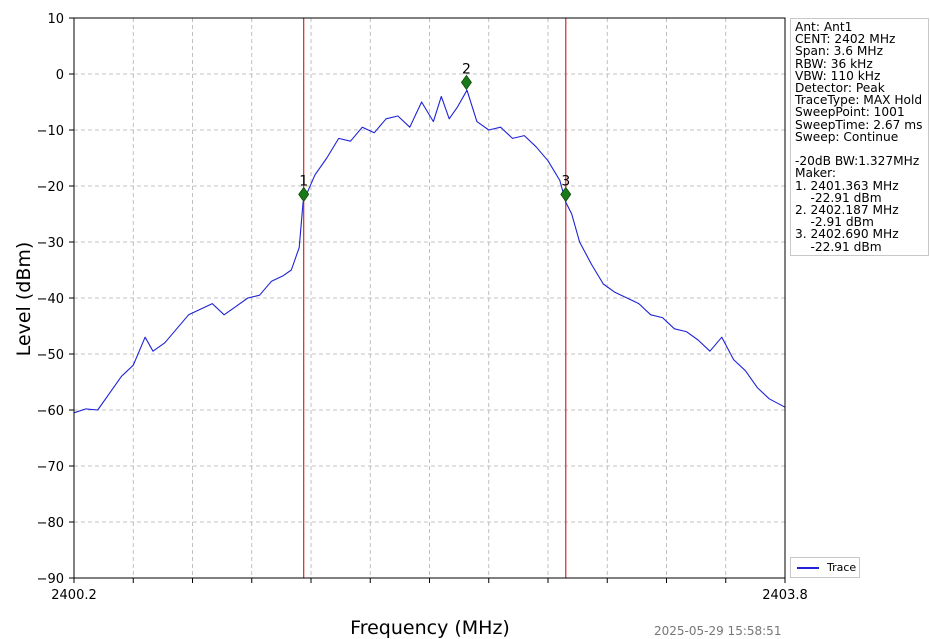 The image size is (930, 639). Describe the element at coordinates (859, 124) in the screenshot. I see `info-line: SweepTime: 2.67 ms` at that location.